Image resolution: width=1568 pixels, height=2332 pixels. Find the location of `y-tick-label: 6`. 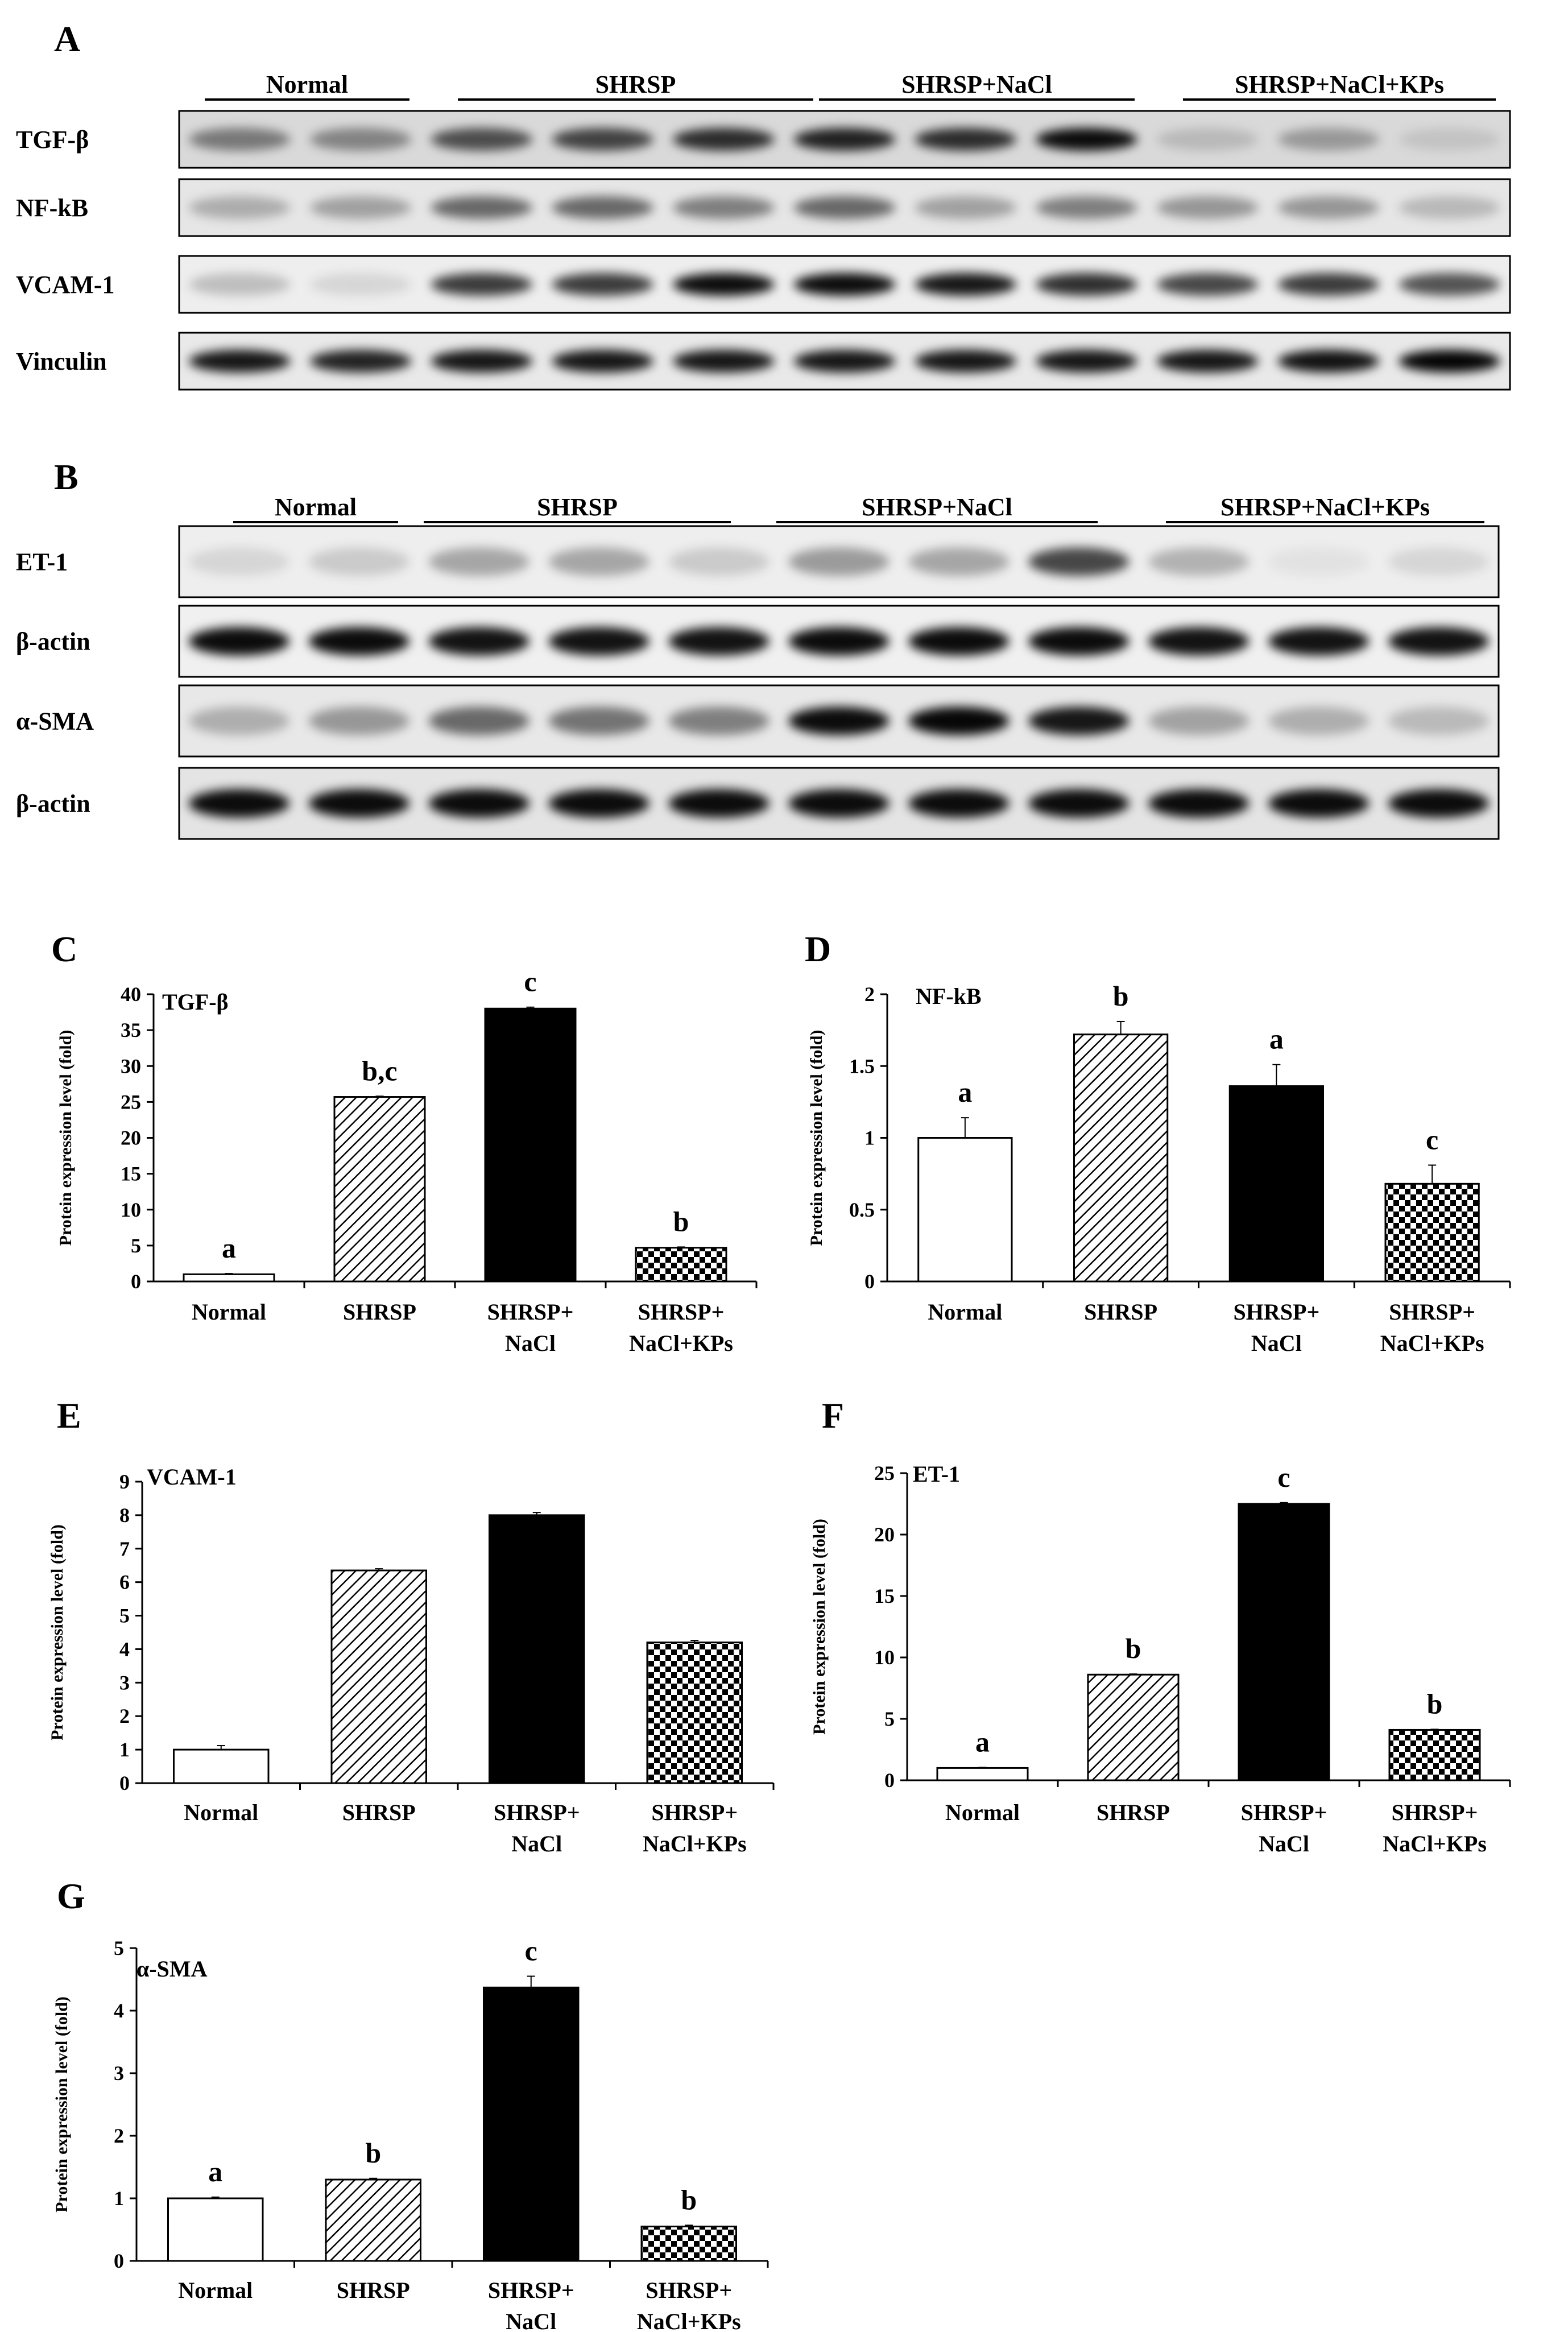

y-tick-label: 6 is located at coordinates (124, 1582).